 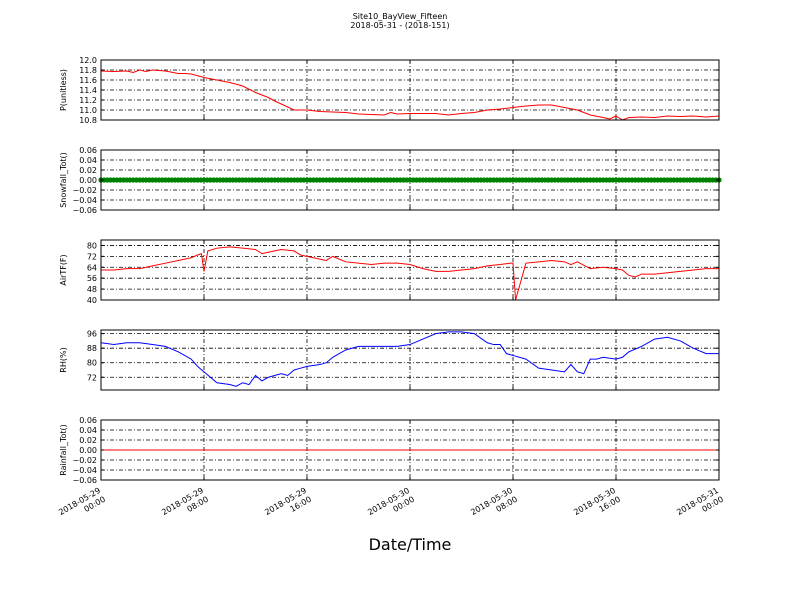 What do you see at coordinates (88, 120) in the screenshot?
I see `y-tick-label: 10.8` at bounding box center [88, 120].